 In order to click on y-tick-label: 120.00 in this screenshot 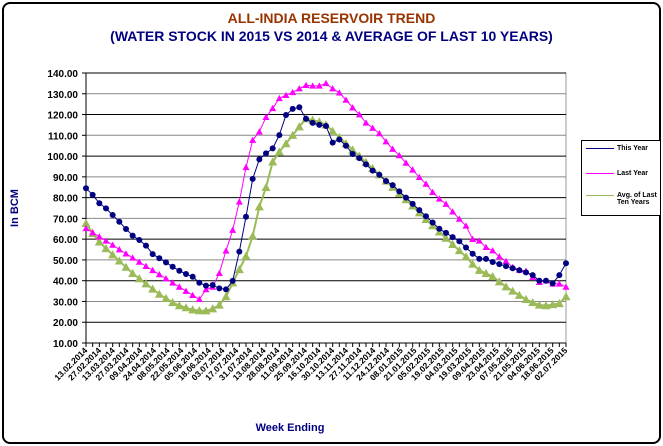, I will do `click(62, 116)`.